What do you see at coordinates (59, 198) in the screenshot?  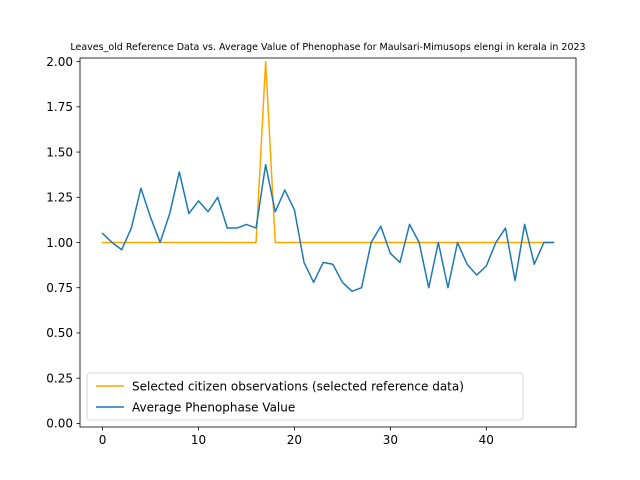 I see `y-tick-label: 1.25` at bounding box center [59, 198].